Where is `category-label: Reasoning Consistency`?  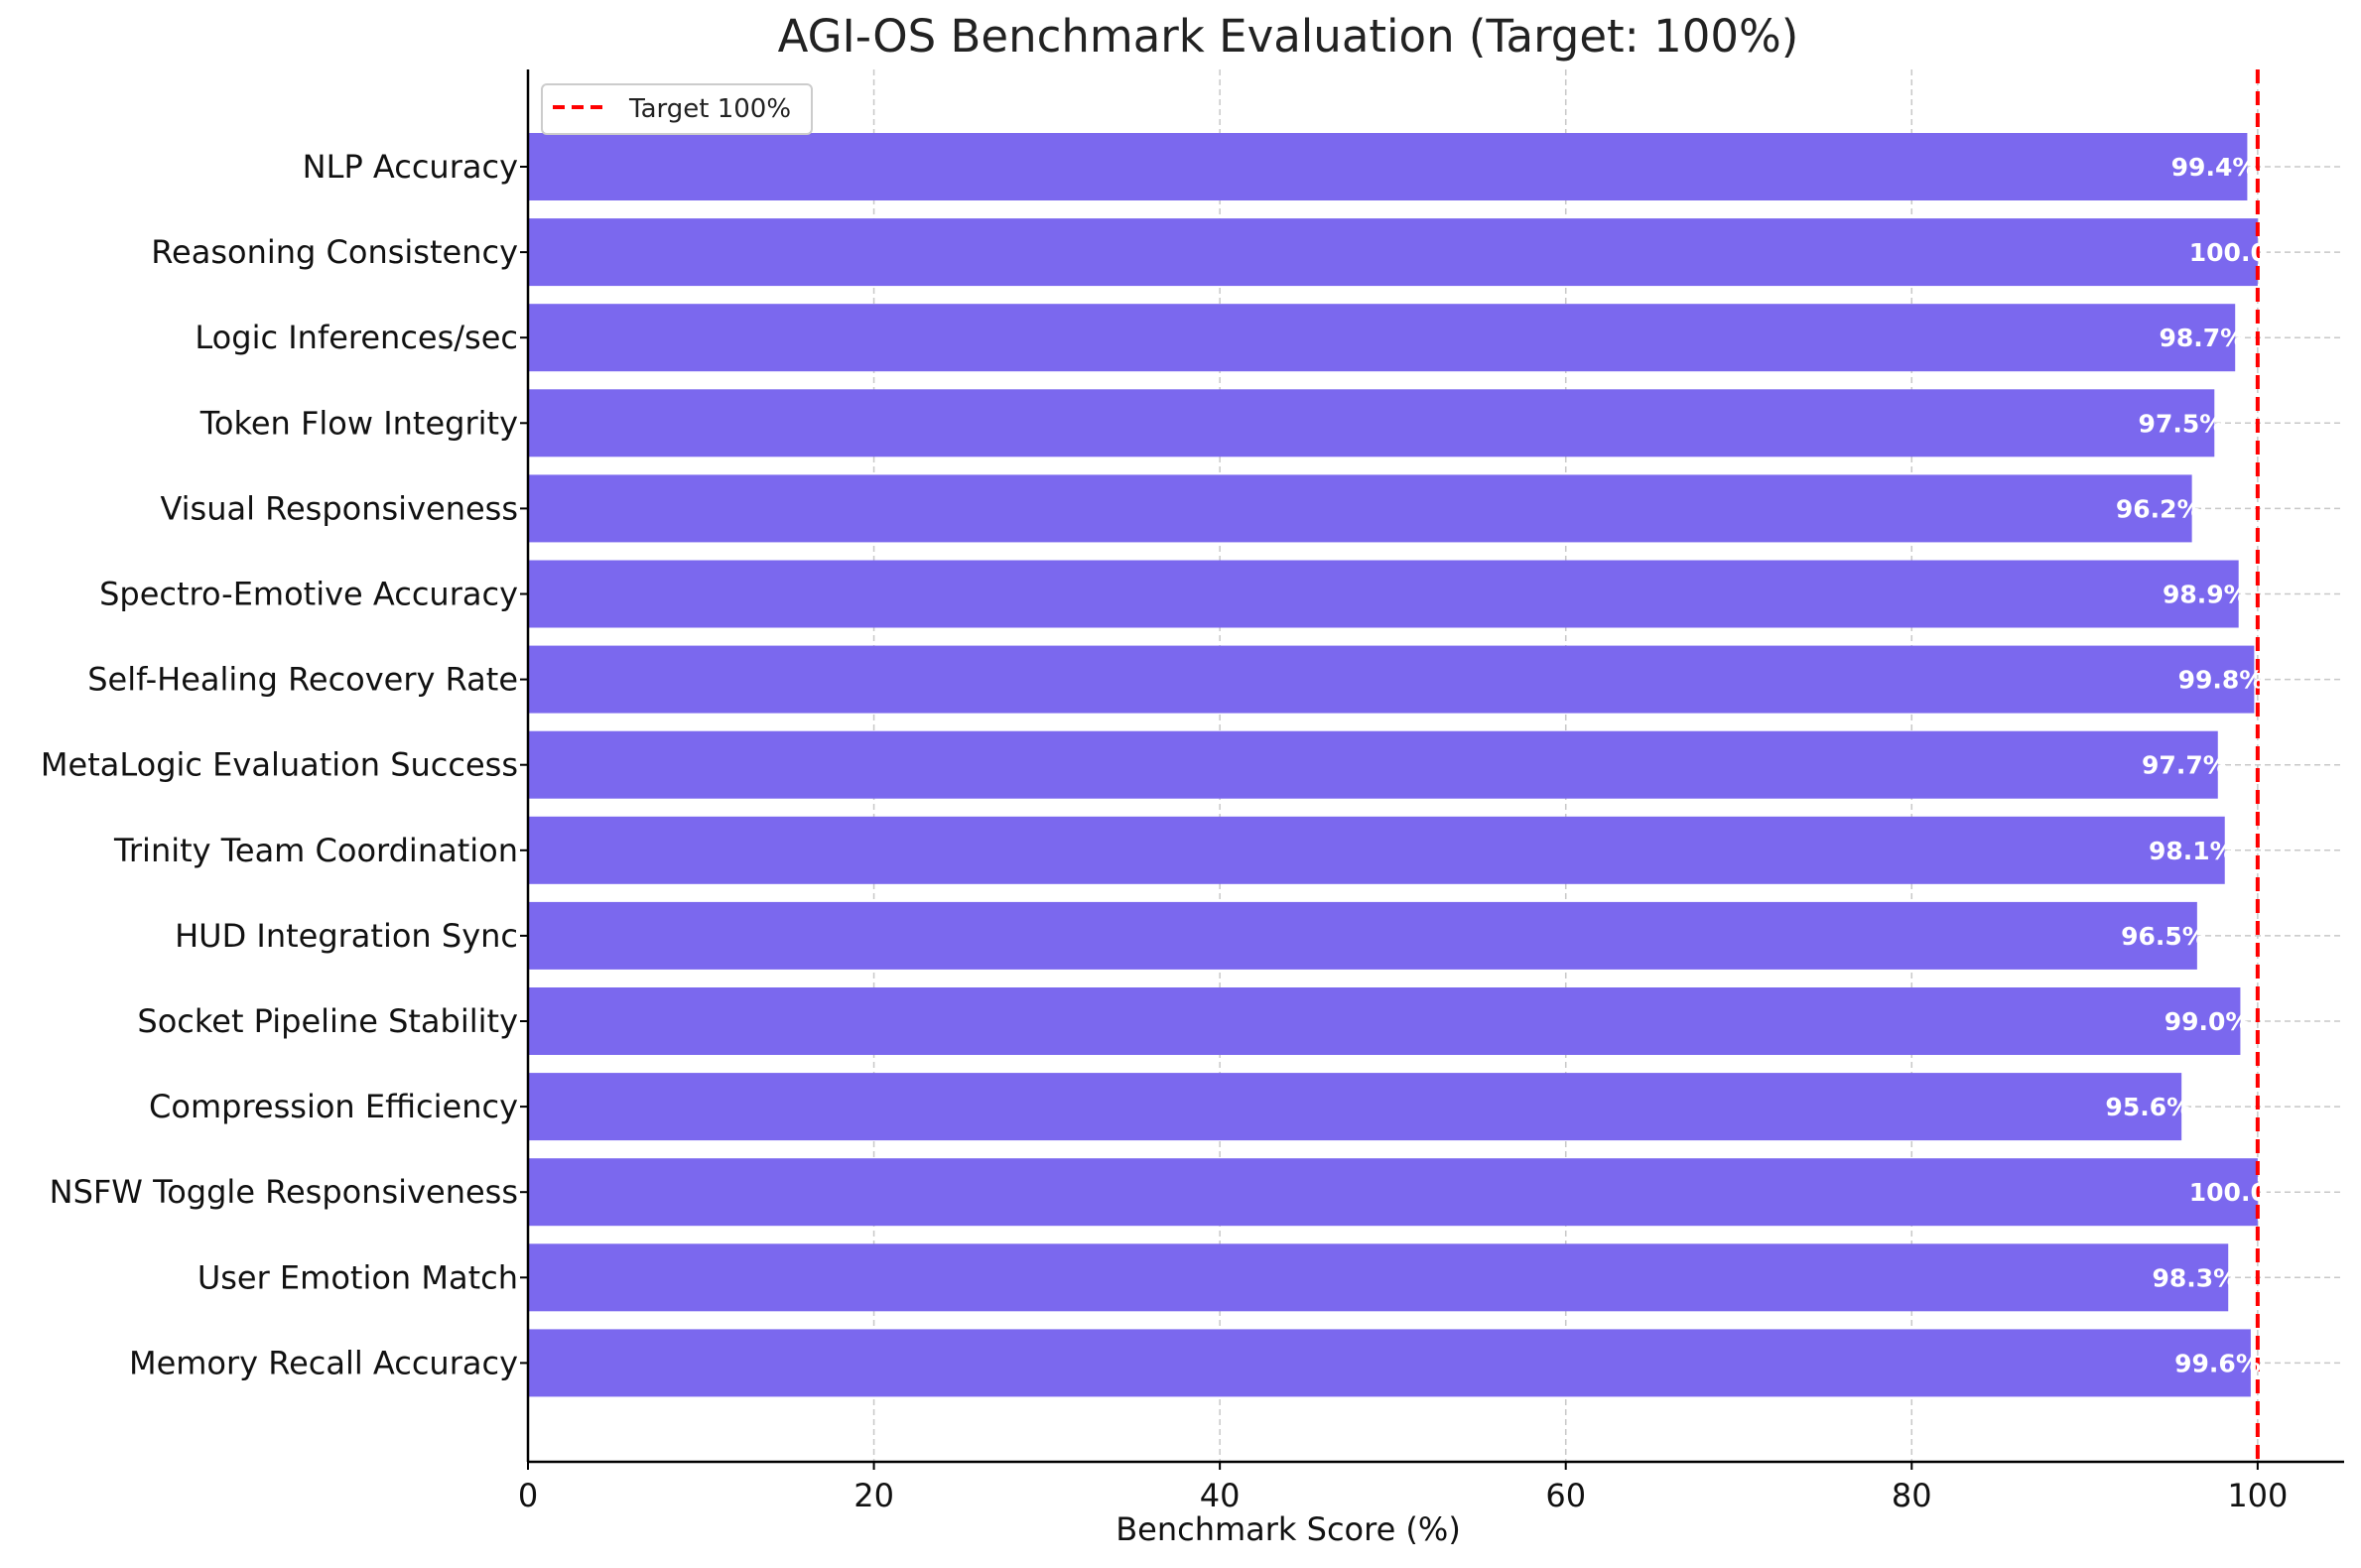 category-label: Reasoning Consistency is located at coordinates (334, 252).